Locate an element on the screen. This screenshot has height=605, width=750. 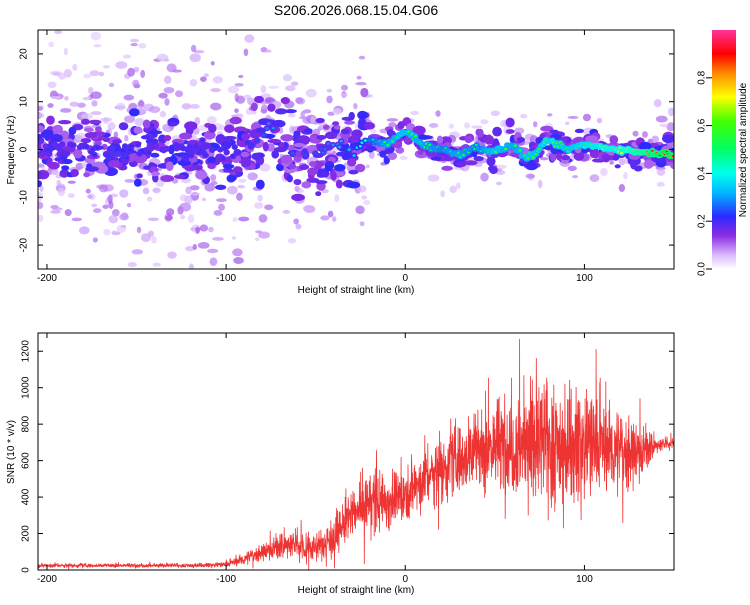
spectrogram-ytick-label: -10 is located at coordinates (24, 197).